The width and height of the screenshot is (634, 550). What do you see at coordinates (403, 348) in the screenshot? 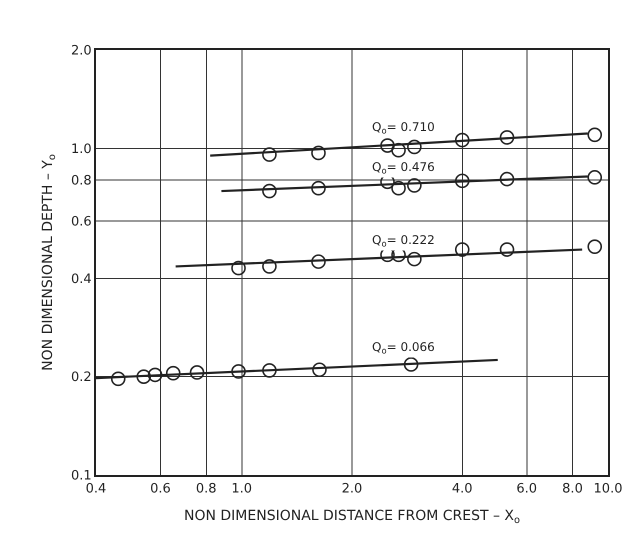
I see `annotation: Q$_{o}$= 0.066` at bounding box center [403, 348].